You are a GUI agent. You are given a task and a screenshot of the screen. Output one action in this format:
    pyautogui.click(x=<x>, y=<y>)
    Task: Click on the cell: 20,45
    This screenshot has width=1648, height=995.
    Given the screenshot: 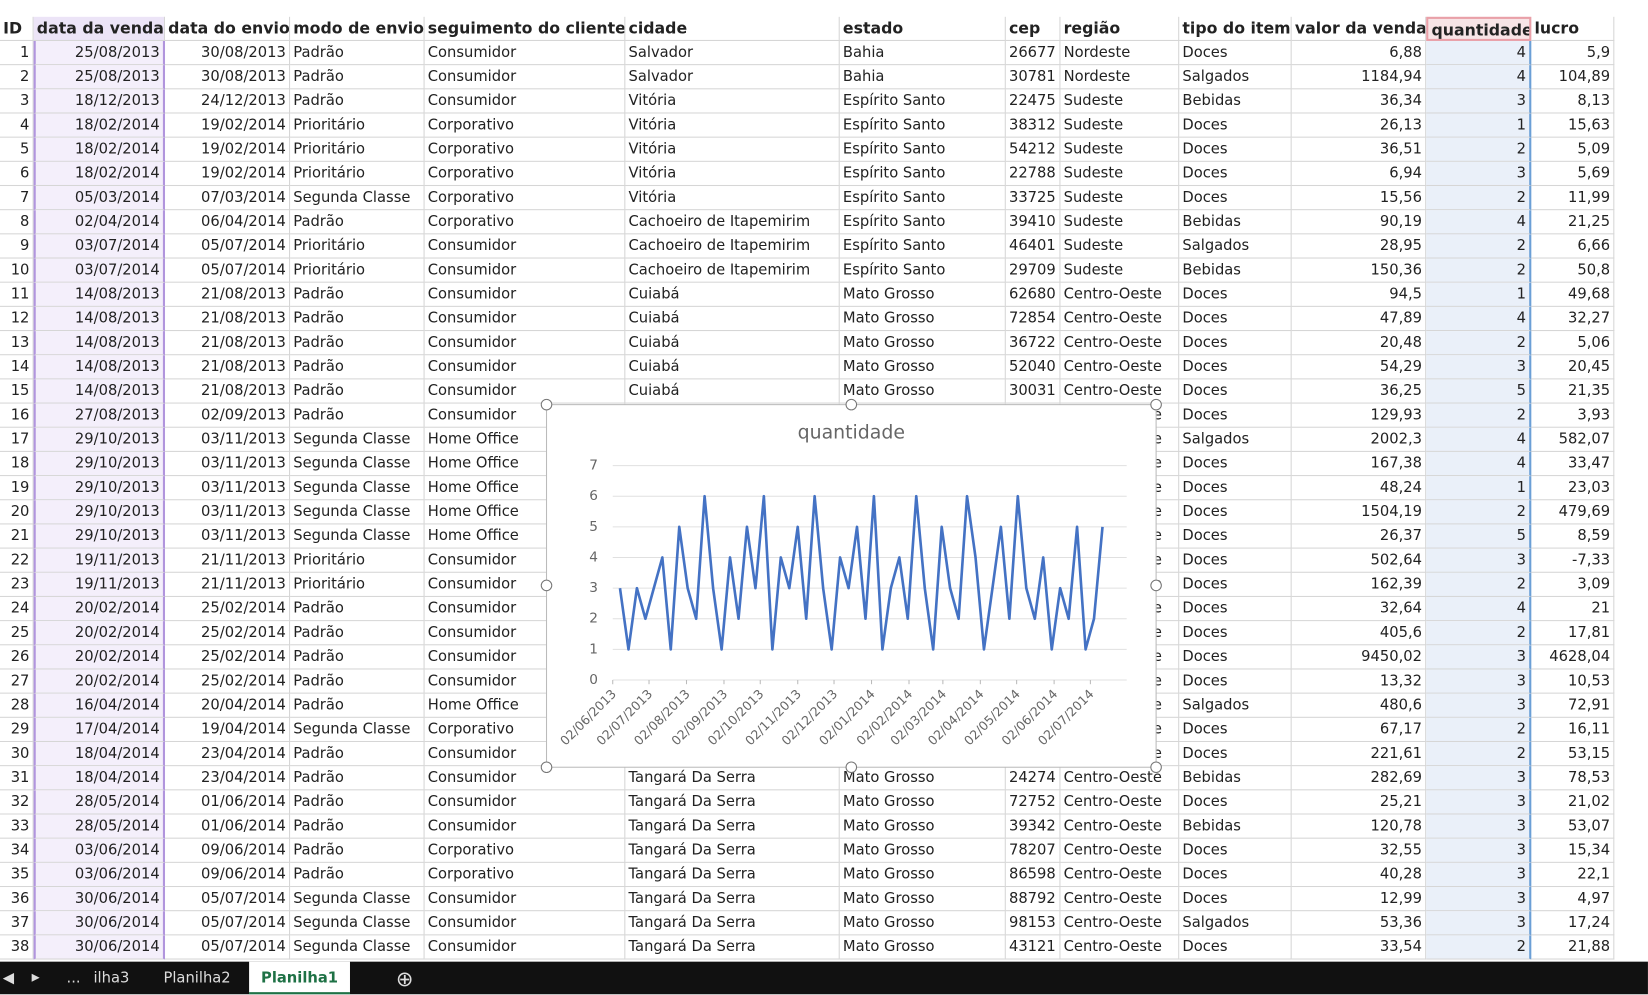 What is the action you would take?
    pyautogui.click(x=1573, y=367)
    